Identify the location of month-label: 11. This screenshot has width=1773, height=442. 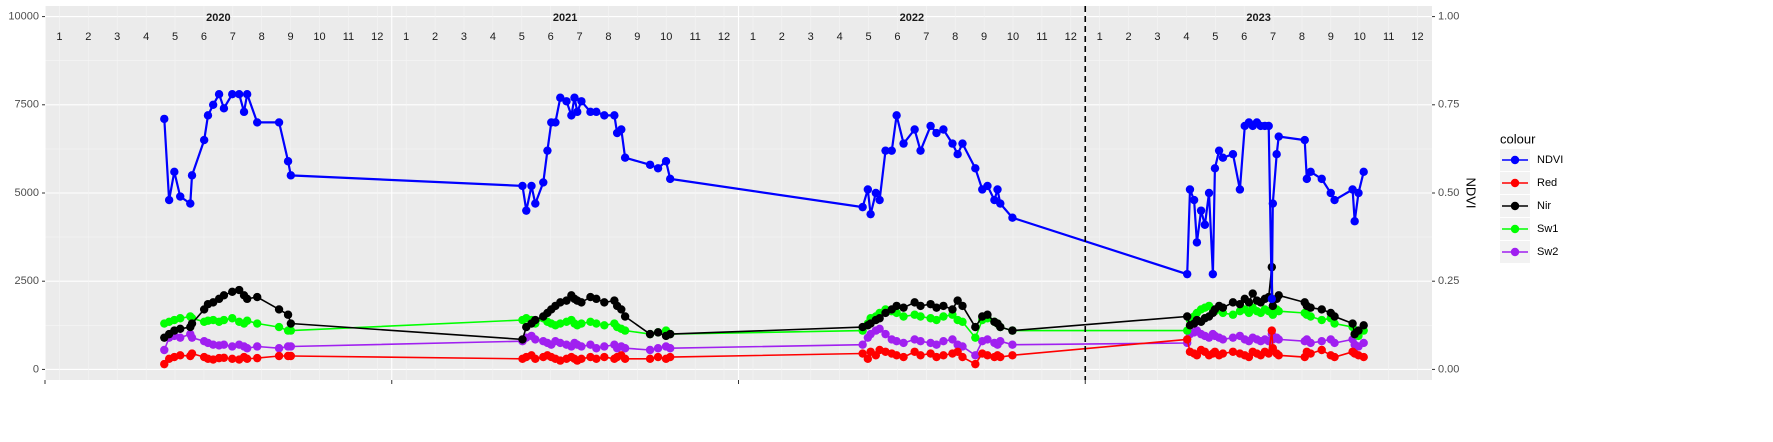
(694, 37).